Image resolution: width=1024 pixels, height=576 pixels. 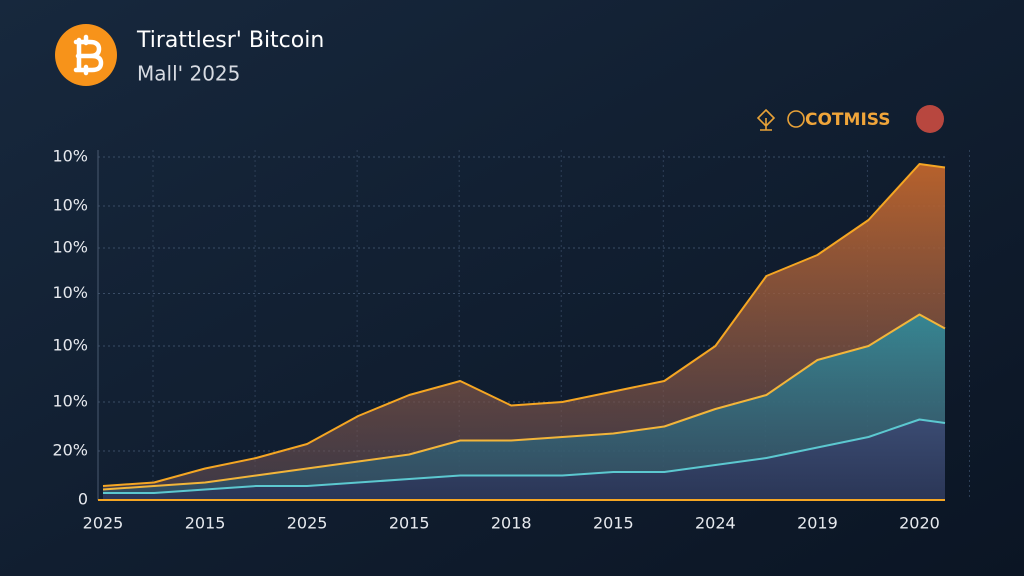 What do you see at coordinates (817, 523) in the screenshot?
I see `x-tick-label: 2019` at bounding box center [817, 523].